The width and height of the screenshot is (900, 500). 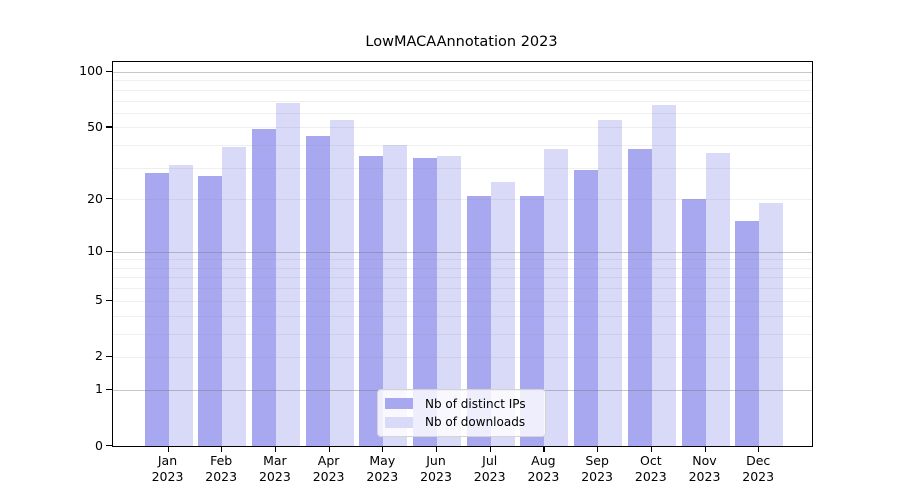 I want to click on x-tick-label-jan: Jan 2023, so click(x=168, y=469).